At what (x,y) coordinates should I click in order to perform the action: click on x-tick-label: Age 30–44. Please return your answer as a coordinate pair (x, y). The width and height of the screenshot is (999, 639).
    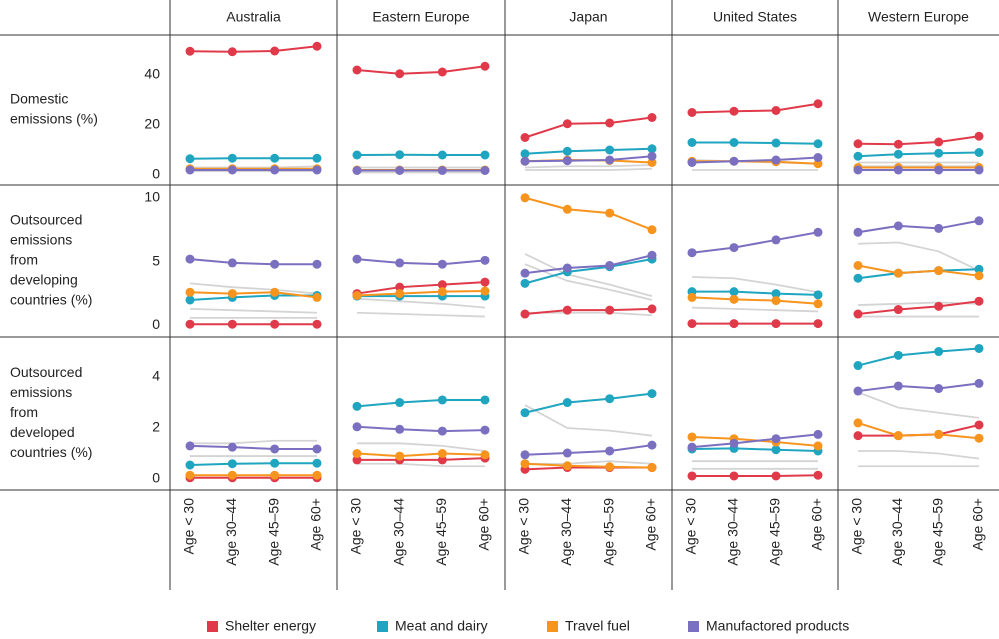
    Looking at the image, I should click on (733, 532).